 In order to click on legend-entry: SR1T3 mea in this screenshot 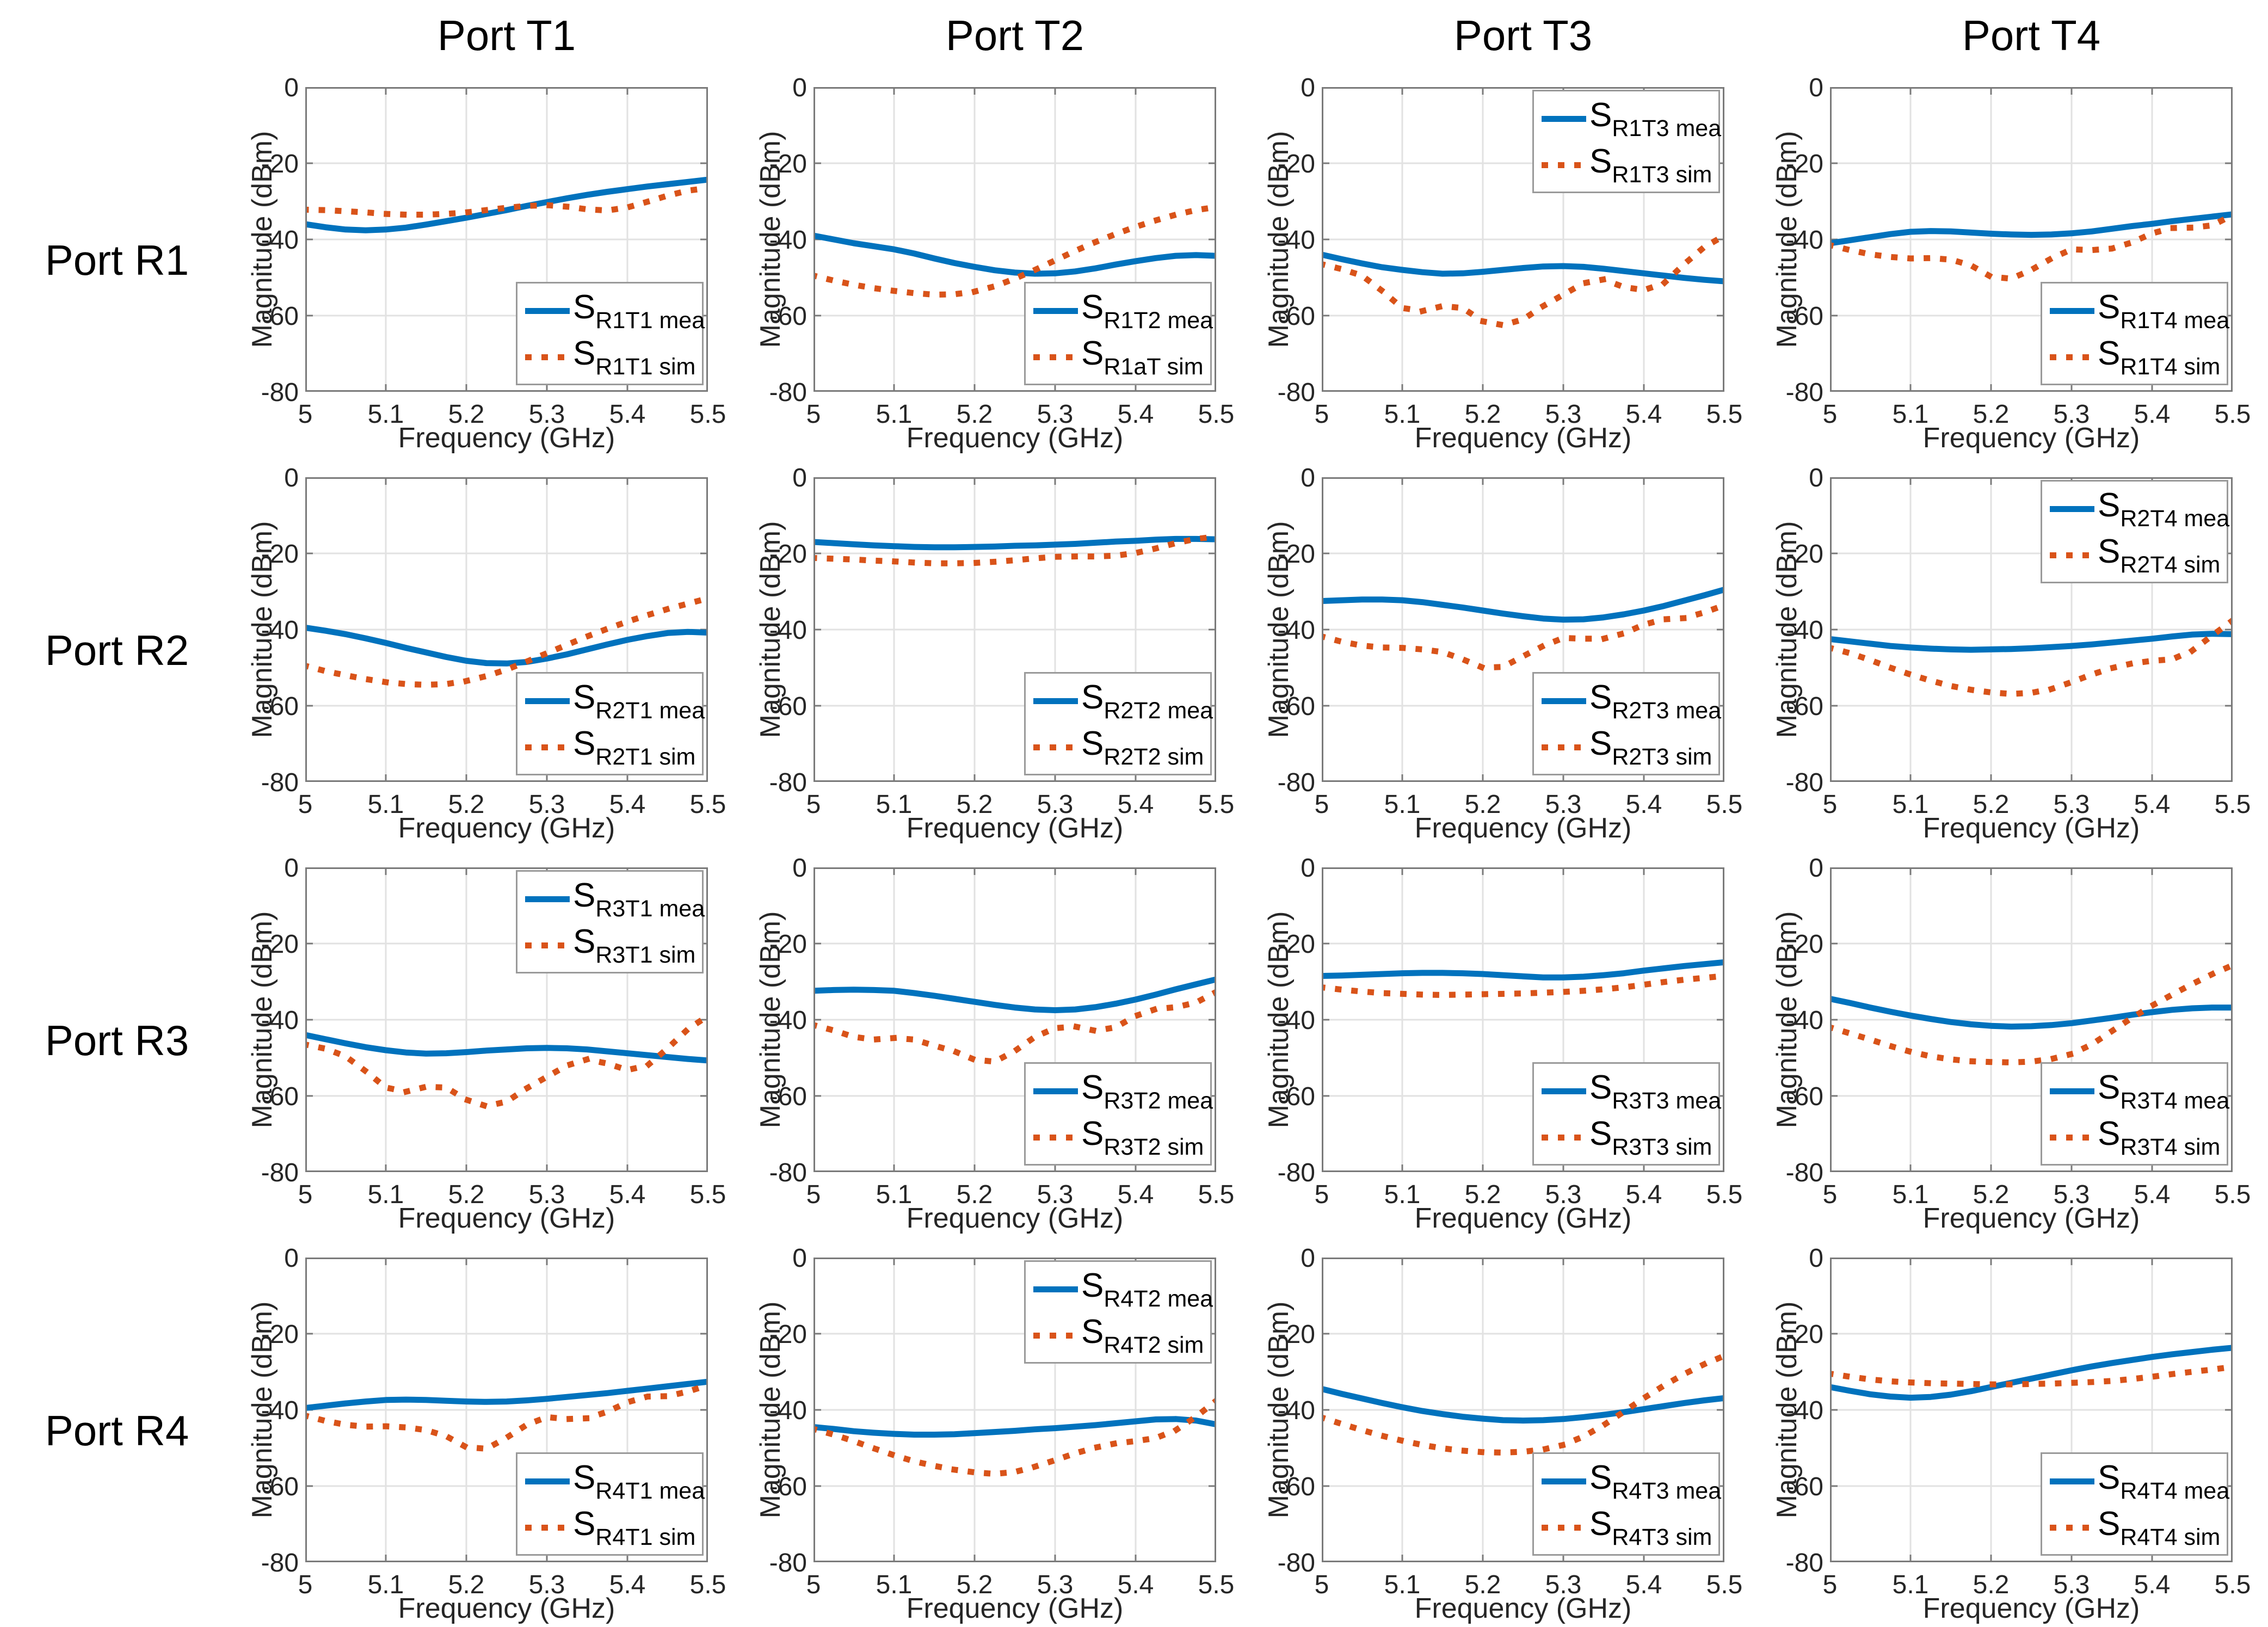, I will do `click(1631, 119)`.